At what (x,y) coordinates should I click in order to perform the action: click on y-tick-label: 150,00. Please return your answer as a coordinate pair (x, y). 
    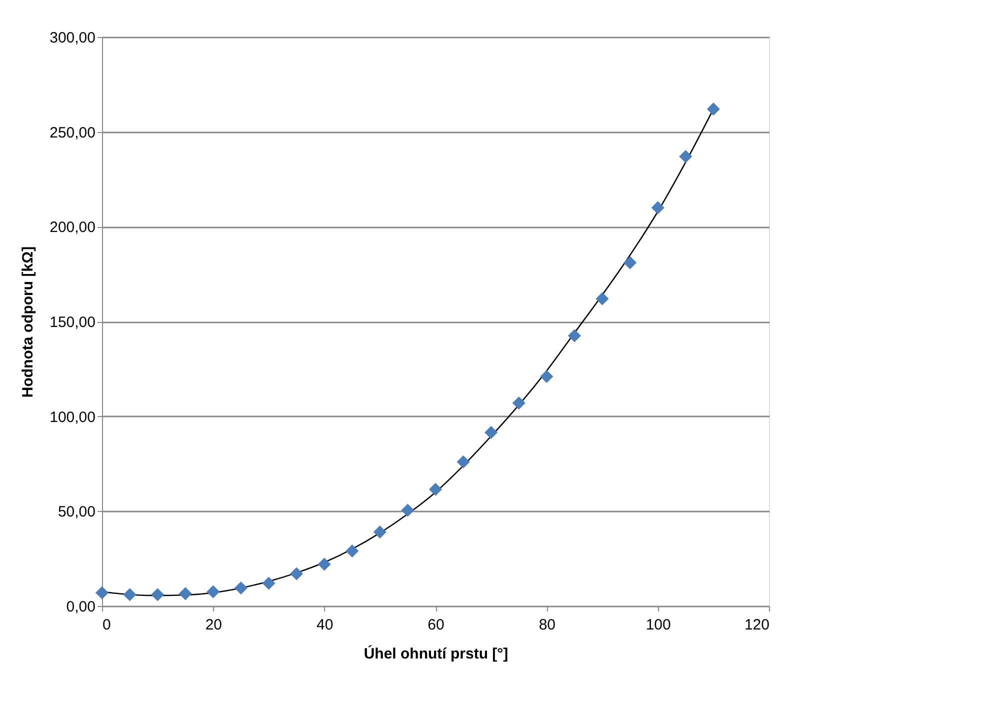
    Looking at the image, I should click on (73, 322).